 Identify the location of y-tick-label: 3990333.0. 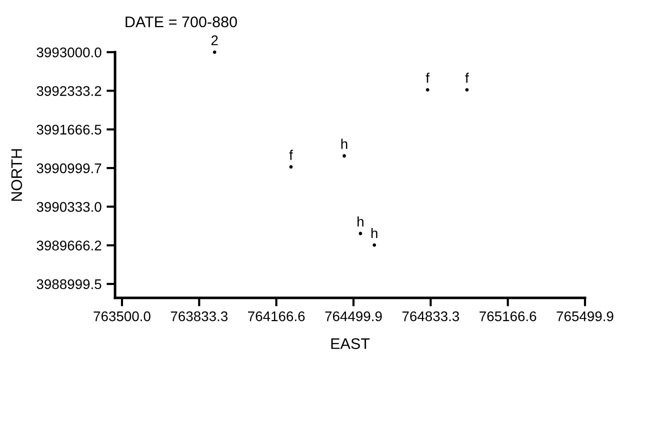
(69, 207).